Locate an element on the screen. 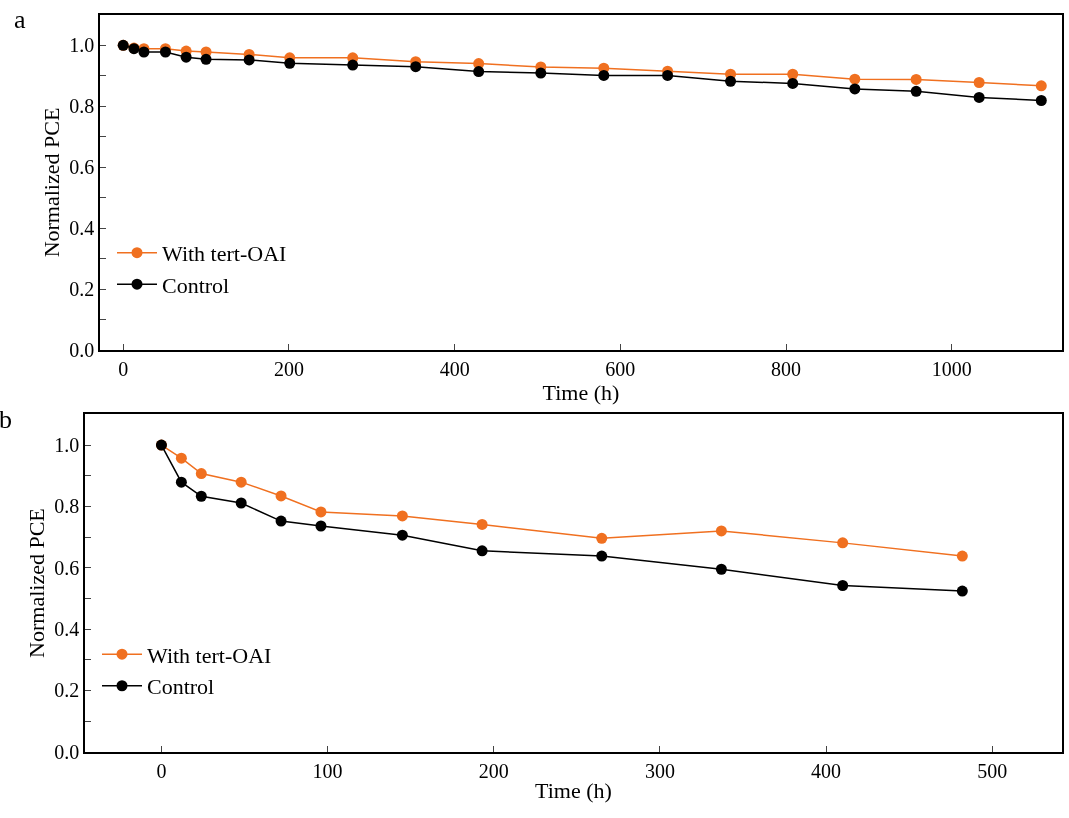 This screenshot has height=818, width=1069. x-tick-label: 500 is located at coordinates (992, 770).